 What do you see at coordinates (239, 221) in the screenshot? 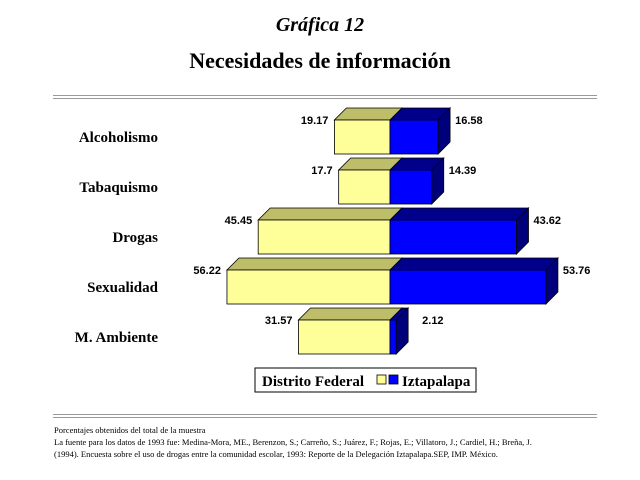
I see `data-label-3-left: 45.45` at bounding box center [239, 221].